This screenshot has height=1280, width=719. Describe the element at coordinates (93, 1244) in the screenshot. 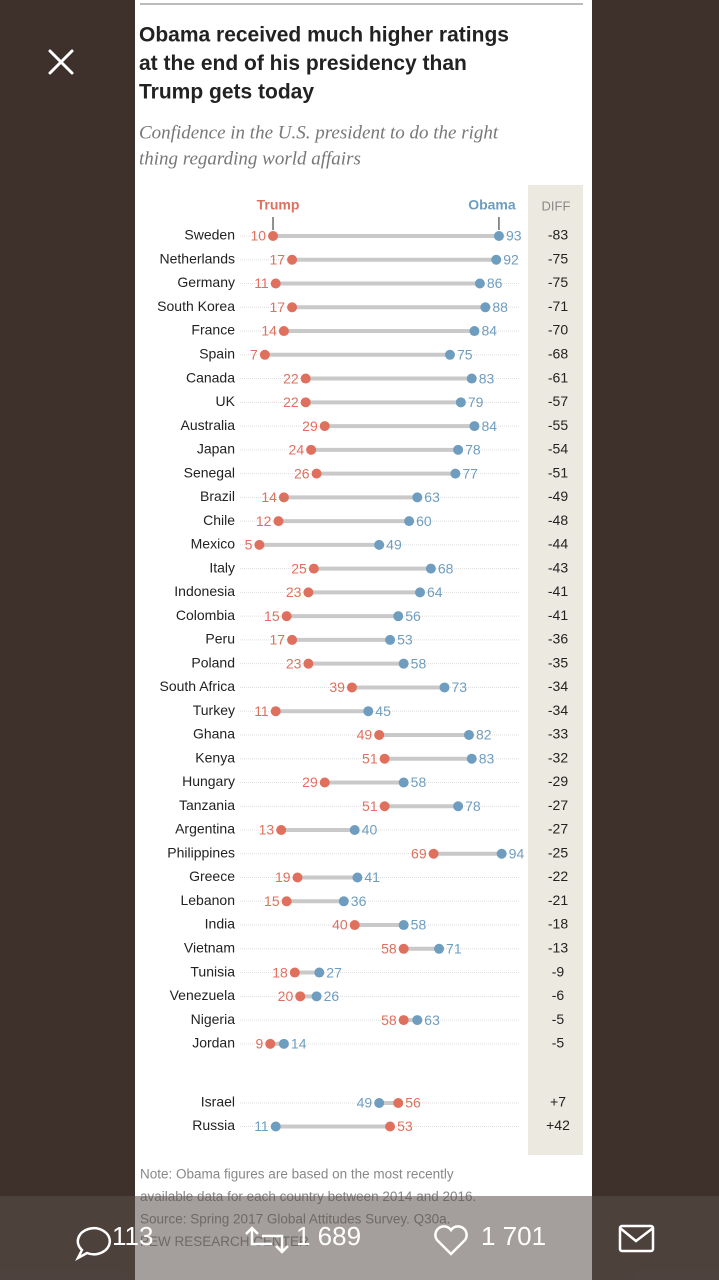

I see `reply-icon` at that location.